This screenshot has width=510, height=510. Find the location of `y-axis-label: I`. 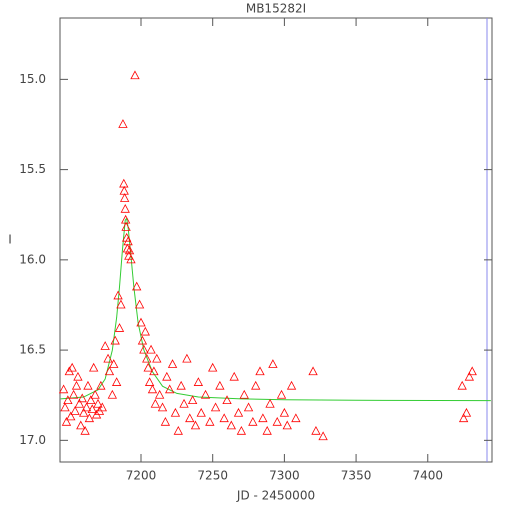

y-axis-label: I is located at coordinates (10, 240).